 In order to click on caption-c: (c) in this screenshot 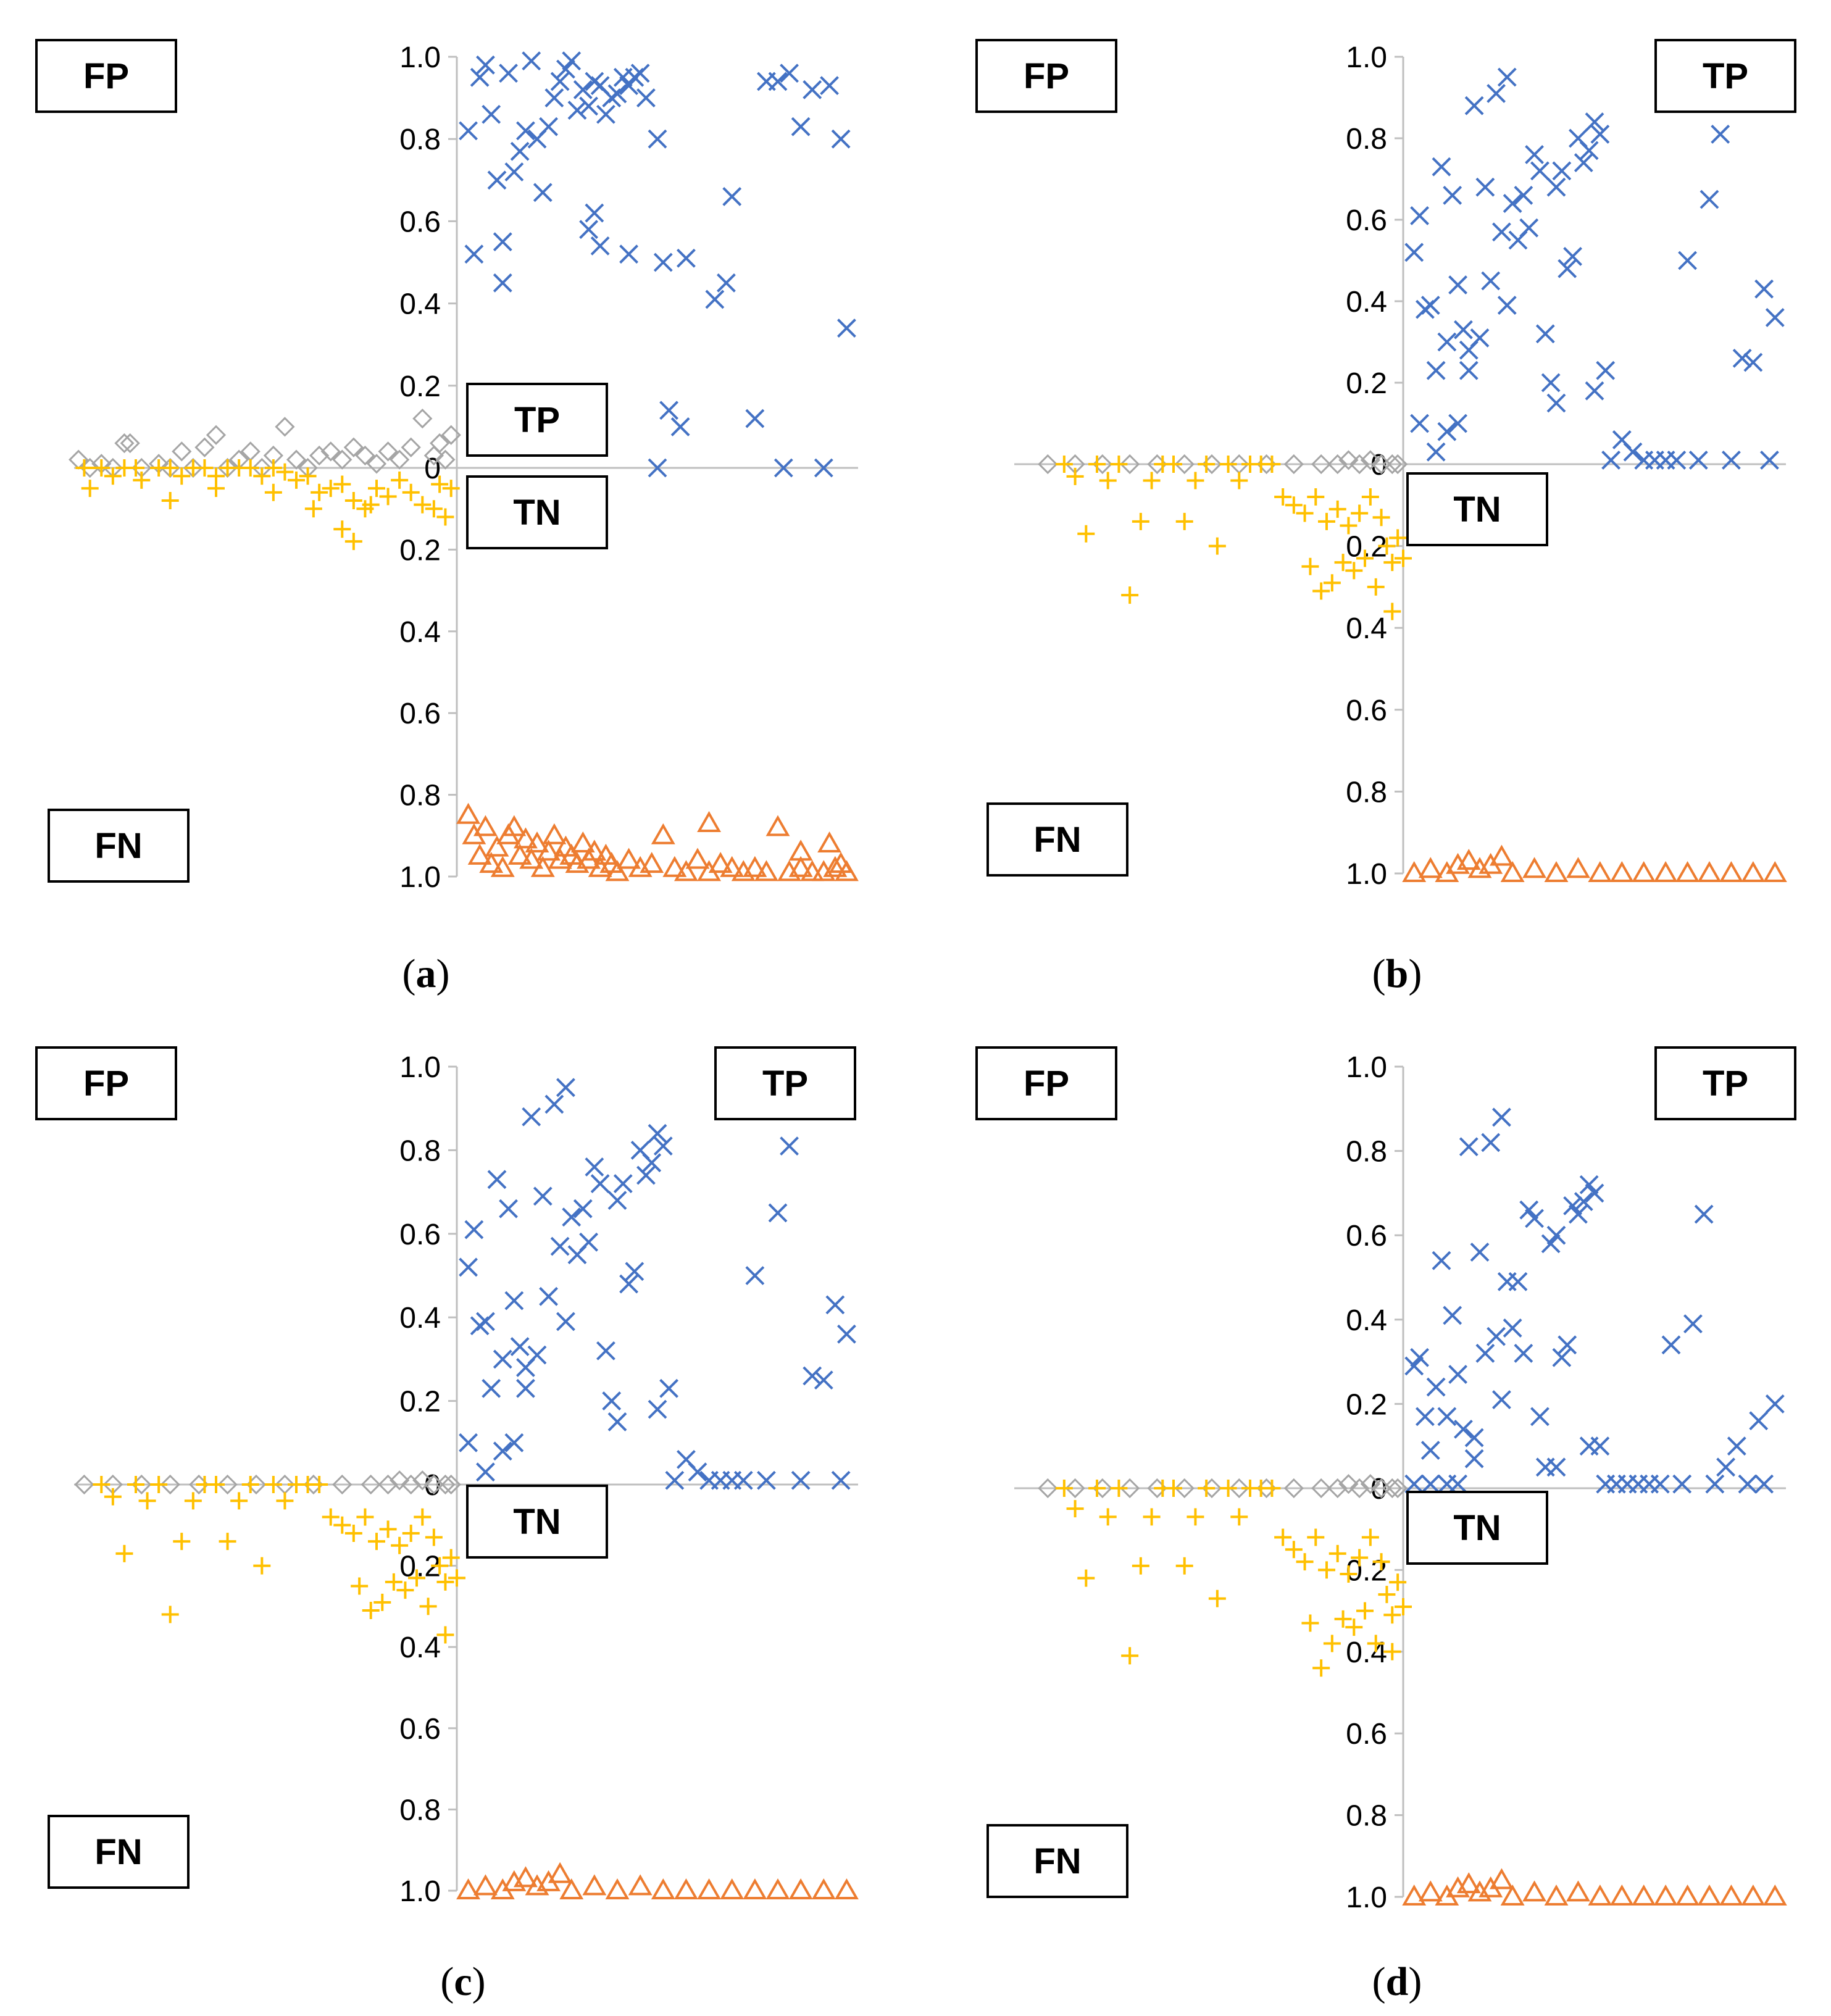, I will do `click(463, 1982)`.